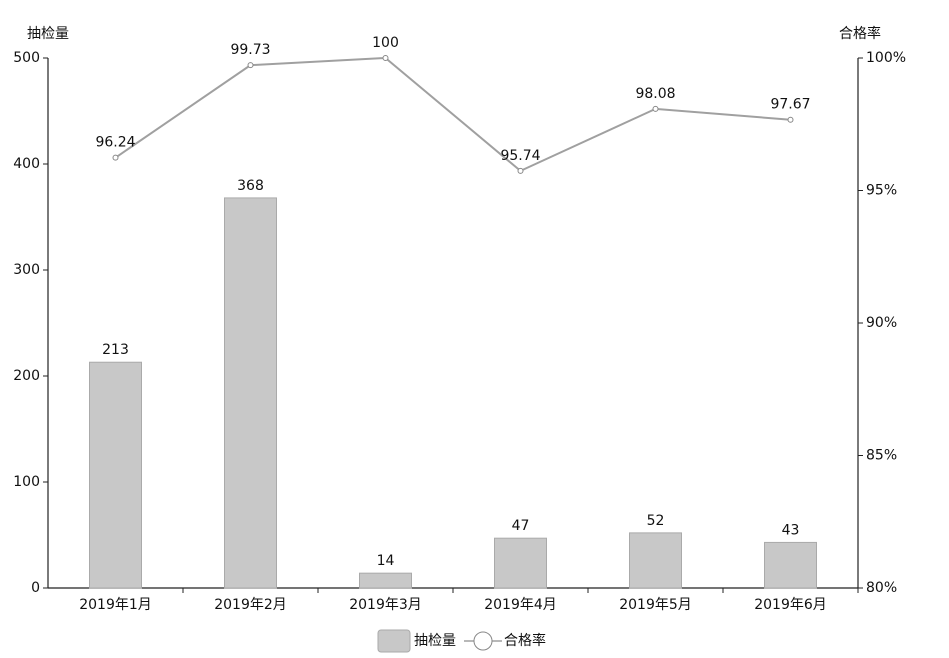 Image resolution: width=949 pixels, height=658 pixels. What do you see at coordinates (520, 605) in the screenshot?
I see `x-tick-label: 2019年4月` at bounding box center [520, 605].